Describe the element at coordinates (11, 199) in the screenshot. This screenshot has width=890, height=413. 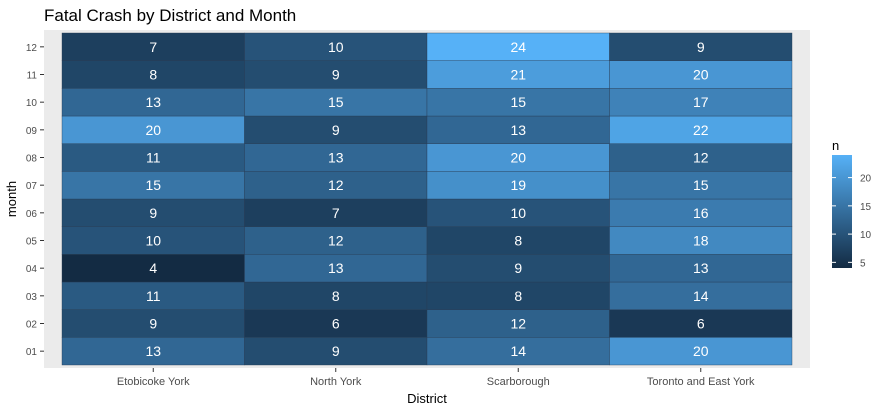
I see `y-axis-label: month` at that location.